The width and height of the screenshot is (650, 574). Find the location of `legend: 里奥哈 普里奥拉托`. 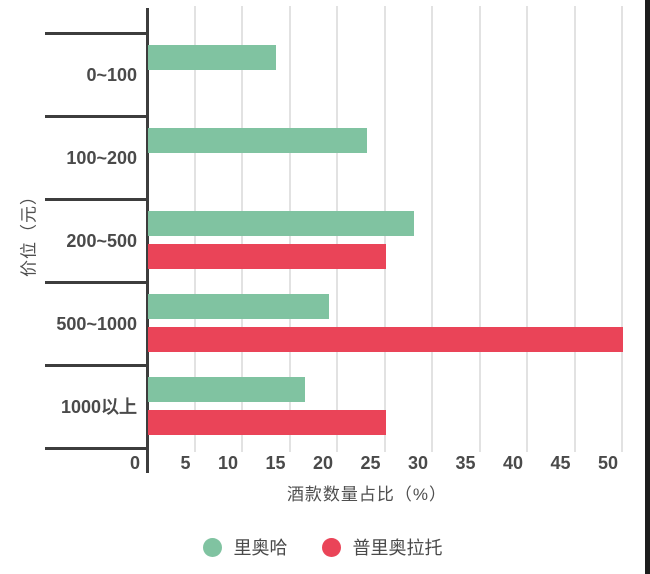

legend: 里奥哈 普里奥拉托 is located at coordinates (322, 547).